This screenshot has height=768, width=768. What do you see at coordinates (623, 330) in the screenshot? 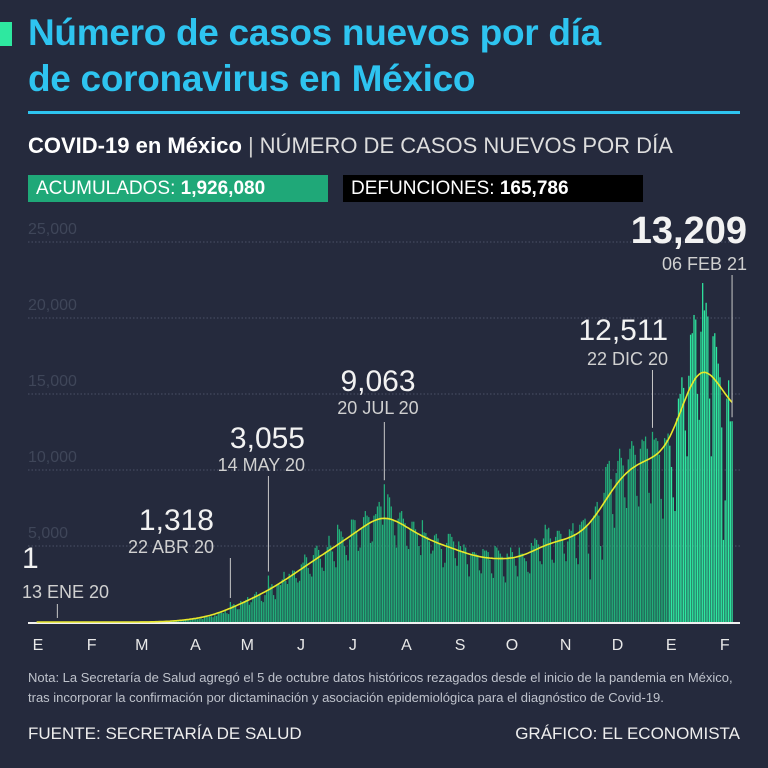
I see `annotation-value: 12,511` at bounding box center [623, 330].